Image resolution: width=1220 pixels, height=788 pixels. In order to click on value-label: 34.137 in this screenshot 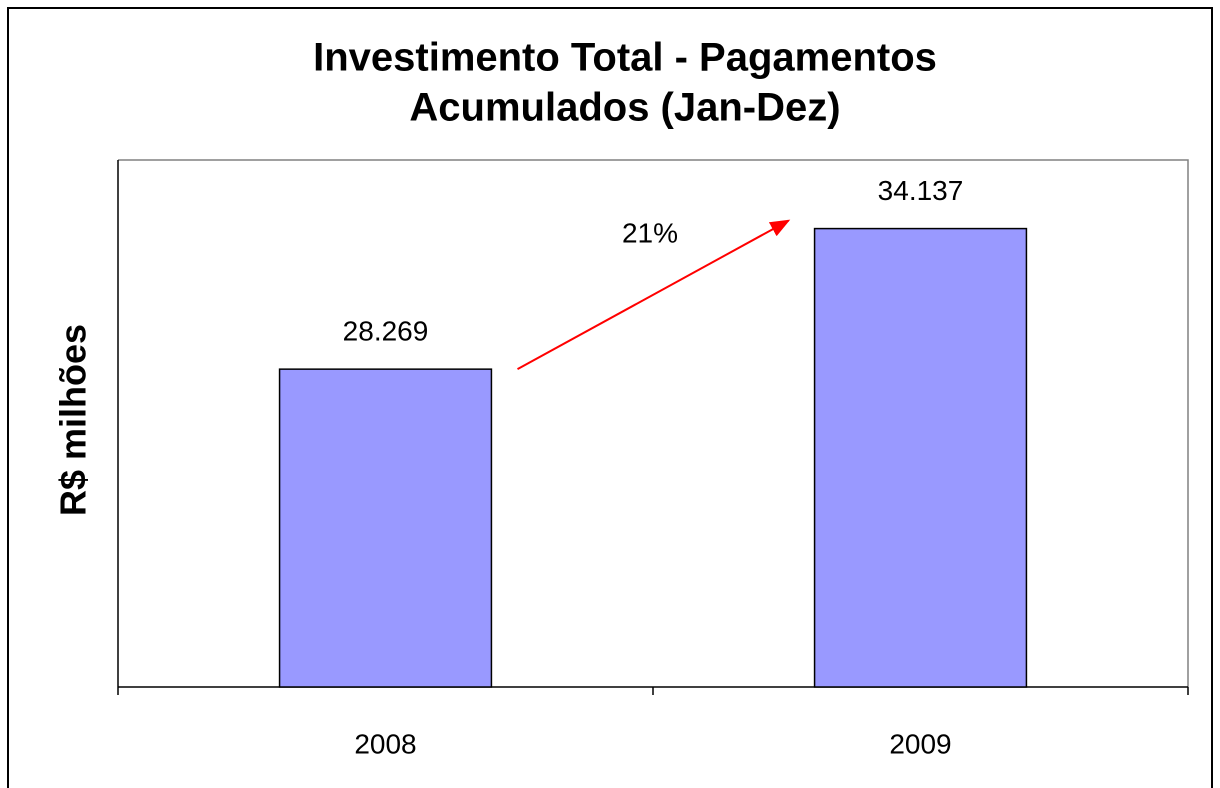, I will do `click(921, 190)`.